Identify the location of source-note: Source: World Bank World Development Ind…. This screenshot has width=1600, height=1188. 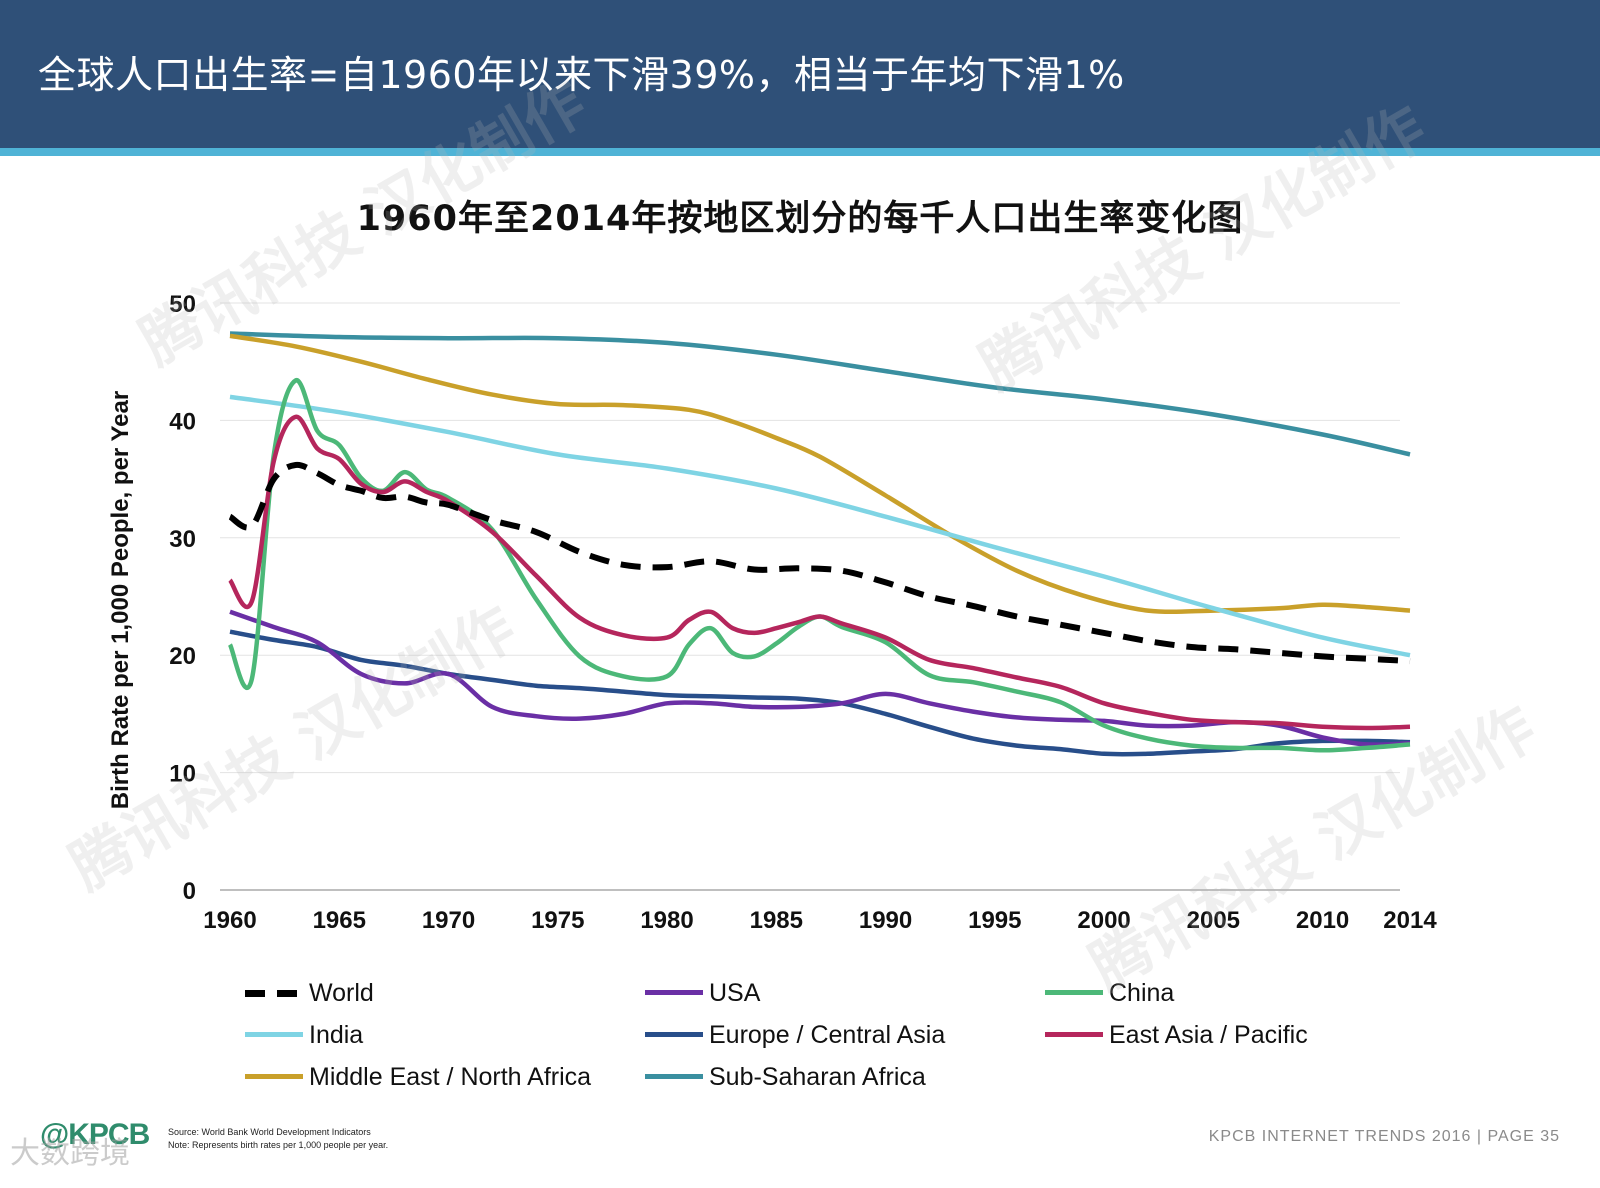
(278, 1139).